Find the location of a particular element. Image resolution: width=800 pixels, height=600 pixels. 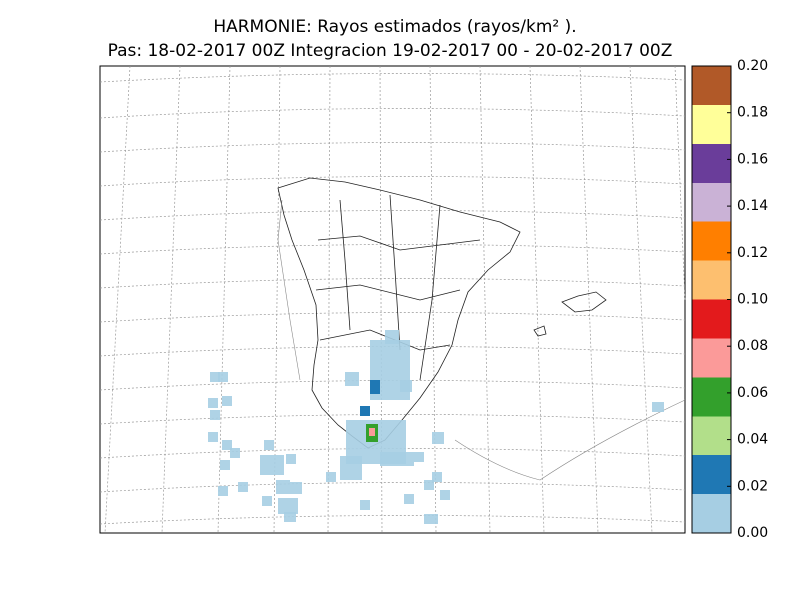

colorbar-tick-label: 0.06 is located at coordinates (752, 393).